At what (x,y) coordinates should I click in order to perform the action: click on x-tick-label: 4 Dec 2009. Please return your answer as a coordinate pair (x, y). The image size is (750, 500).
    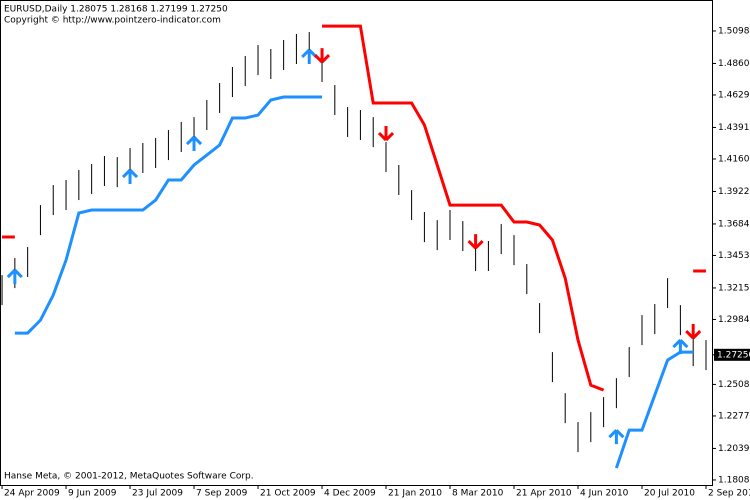
    Looking at the image, I should click on (350, 494).